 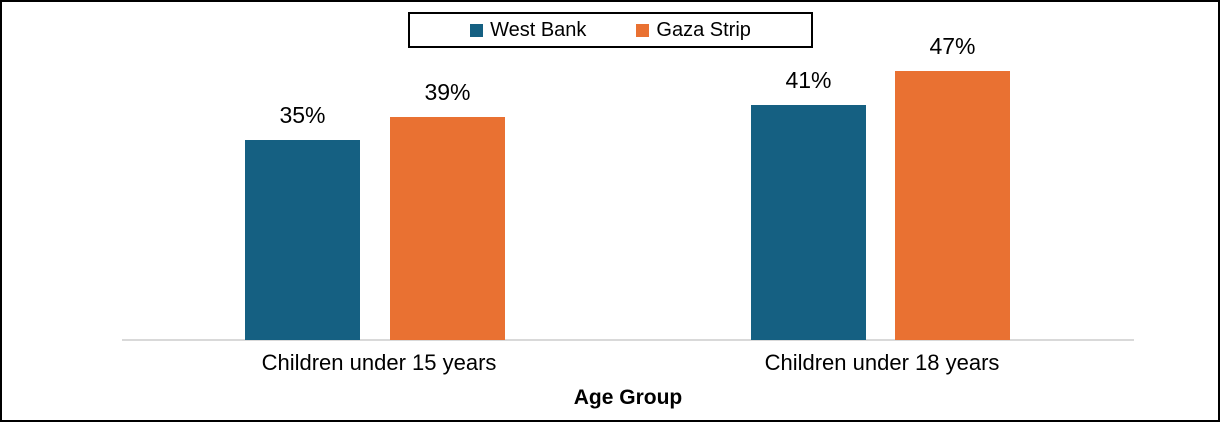 What do you see at coordinates (379, 362) in the screenshot?
I see `category-label-under-15: Children under 15 years` at bounding box center [379, 362].